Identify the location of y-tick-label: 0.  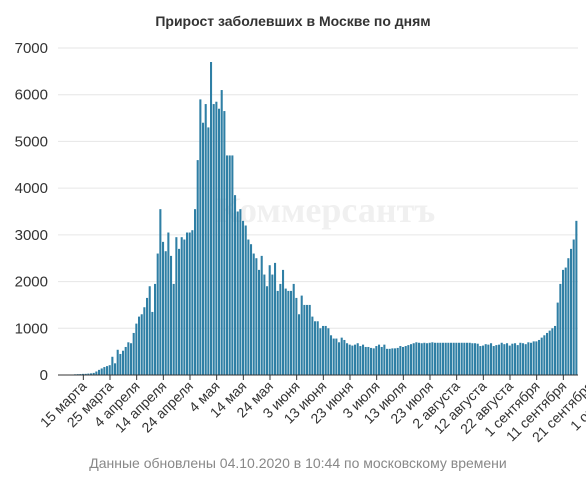
(44, 375).